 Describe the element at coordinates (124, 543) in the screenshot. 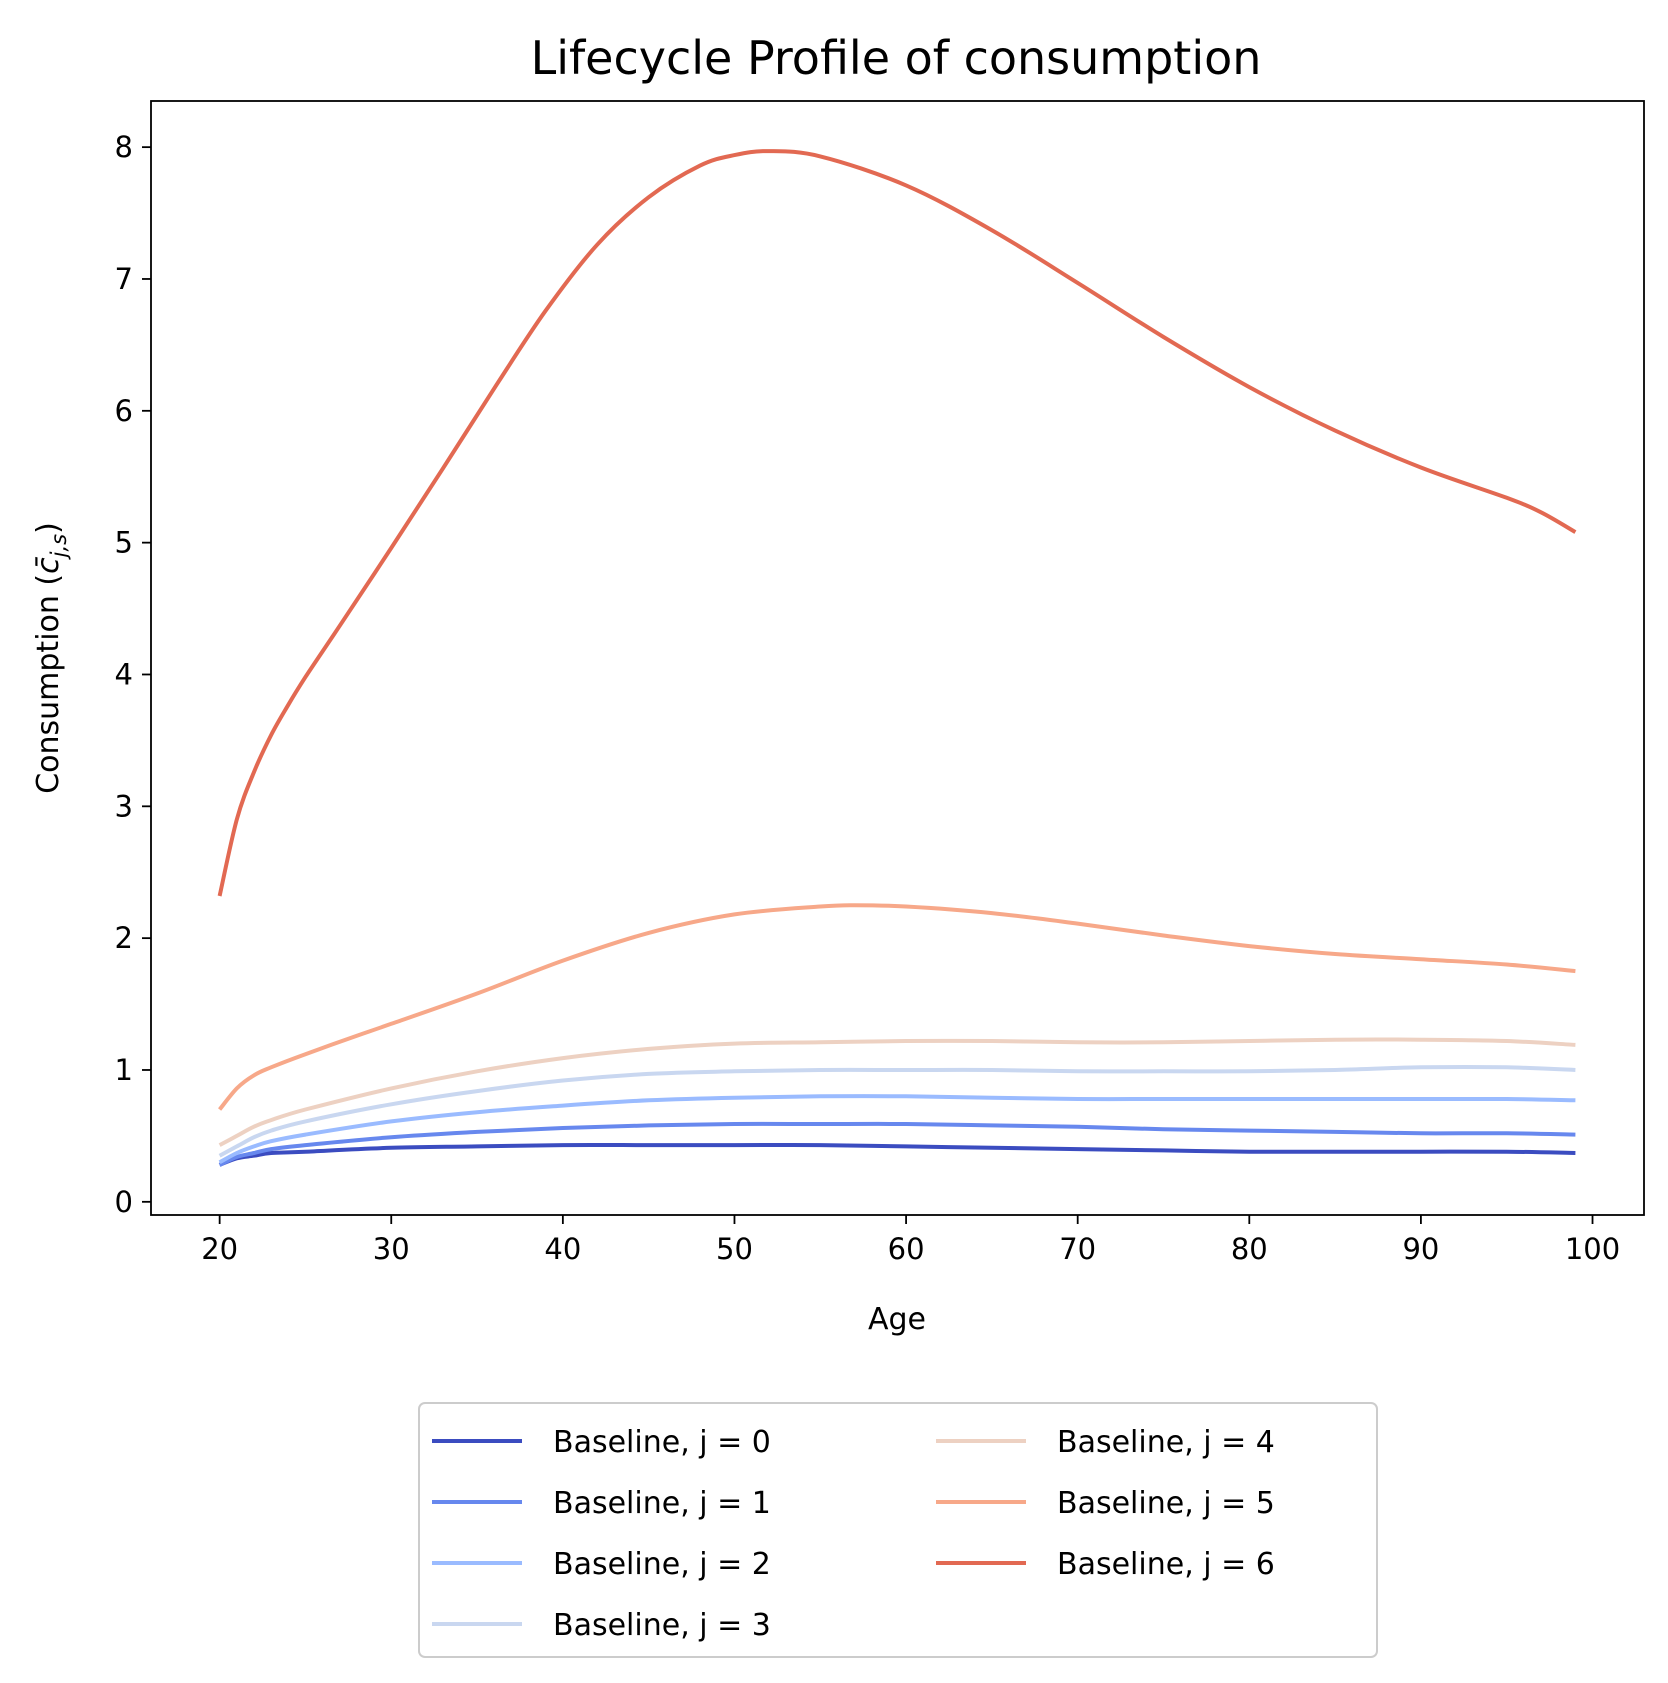

I see `y-tick-label: 5` at that location.